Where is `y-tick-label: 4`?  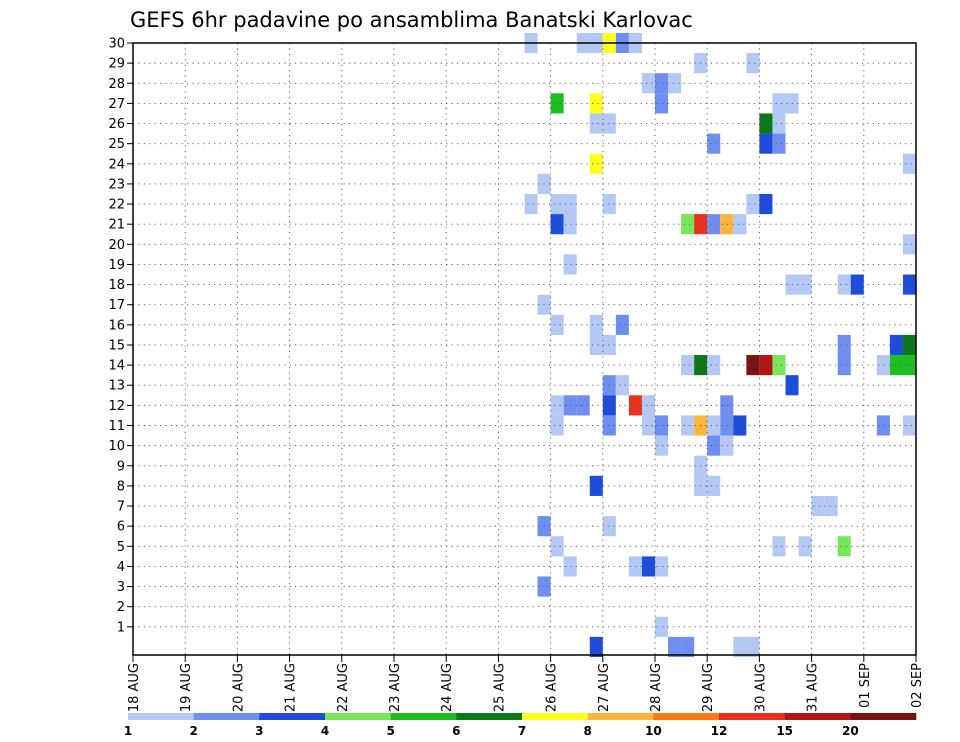
y-tick-label: 4 is located at coordinates (121, 567).